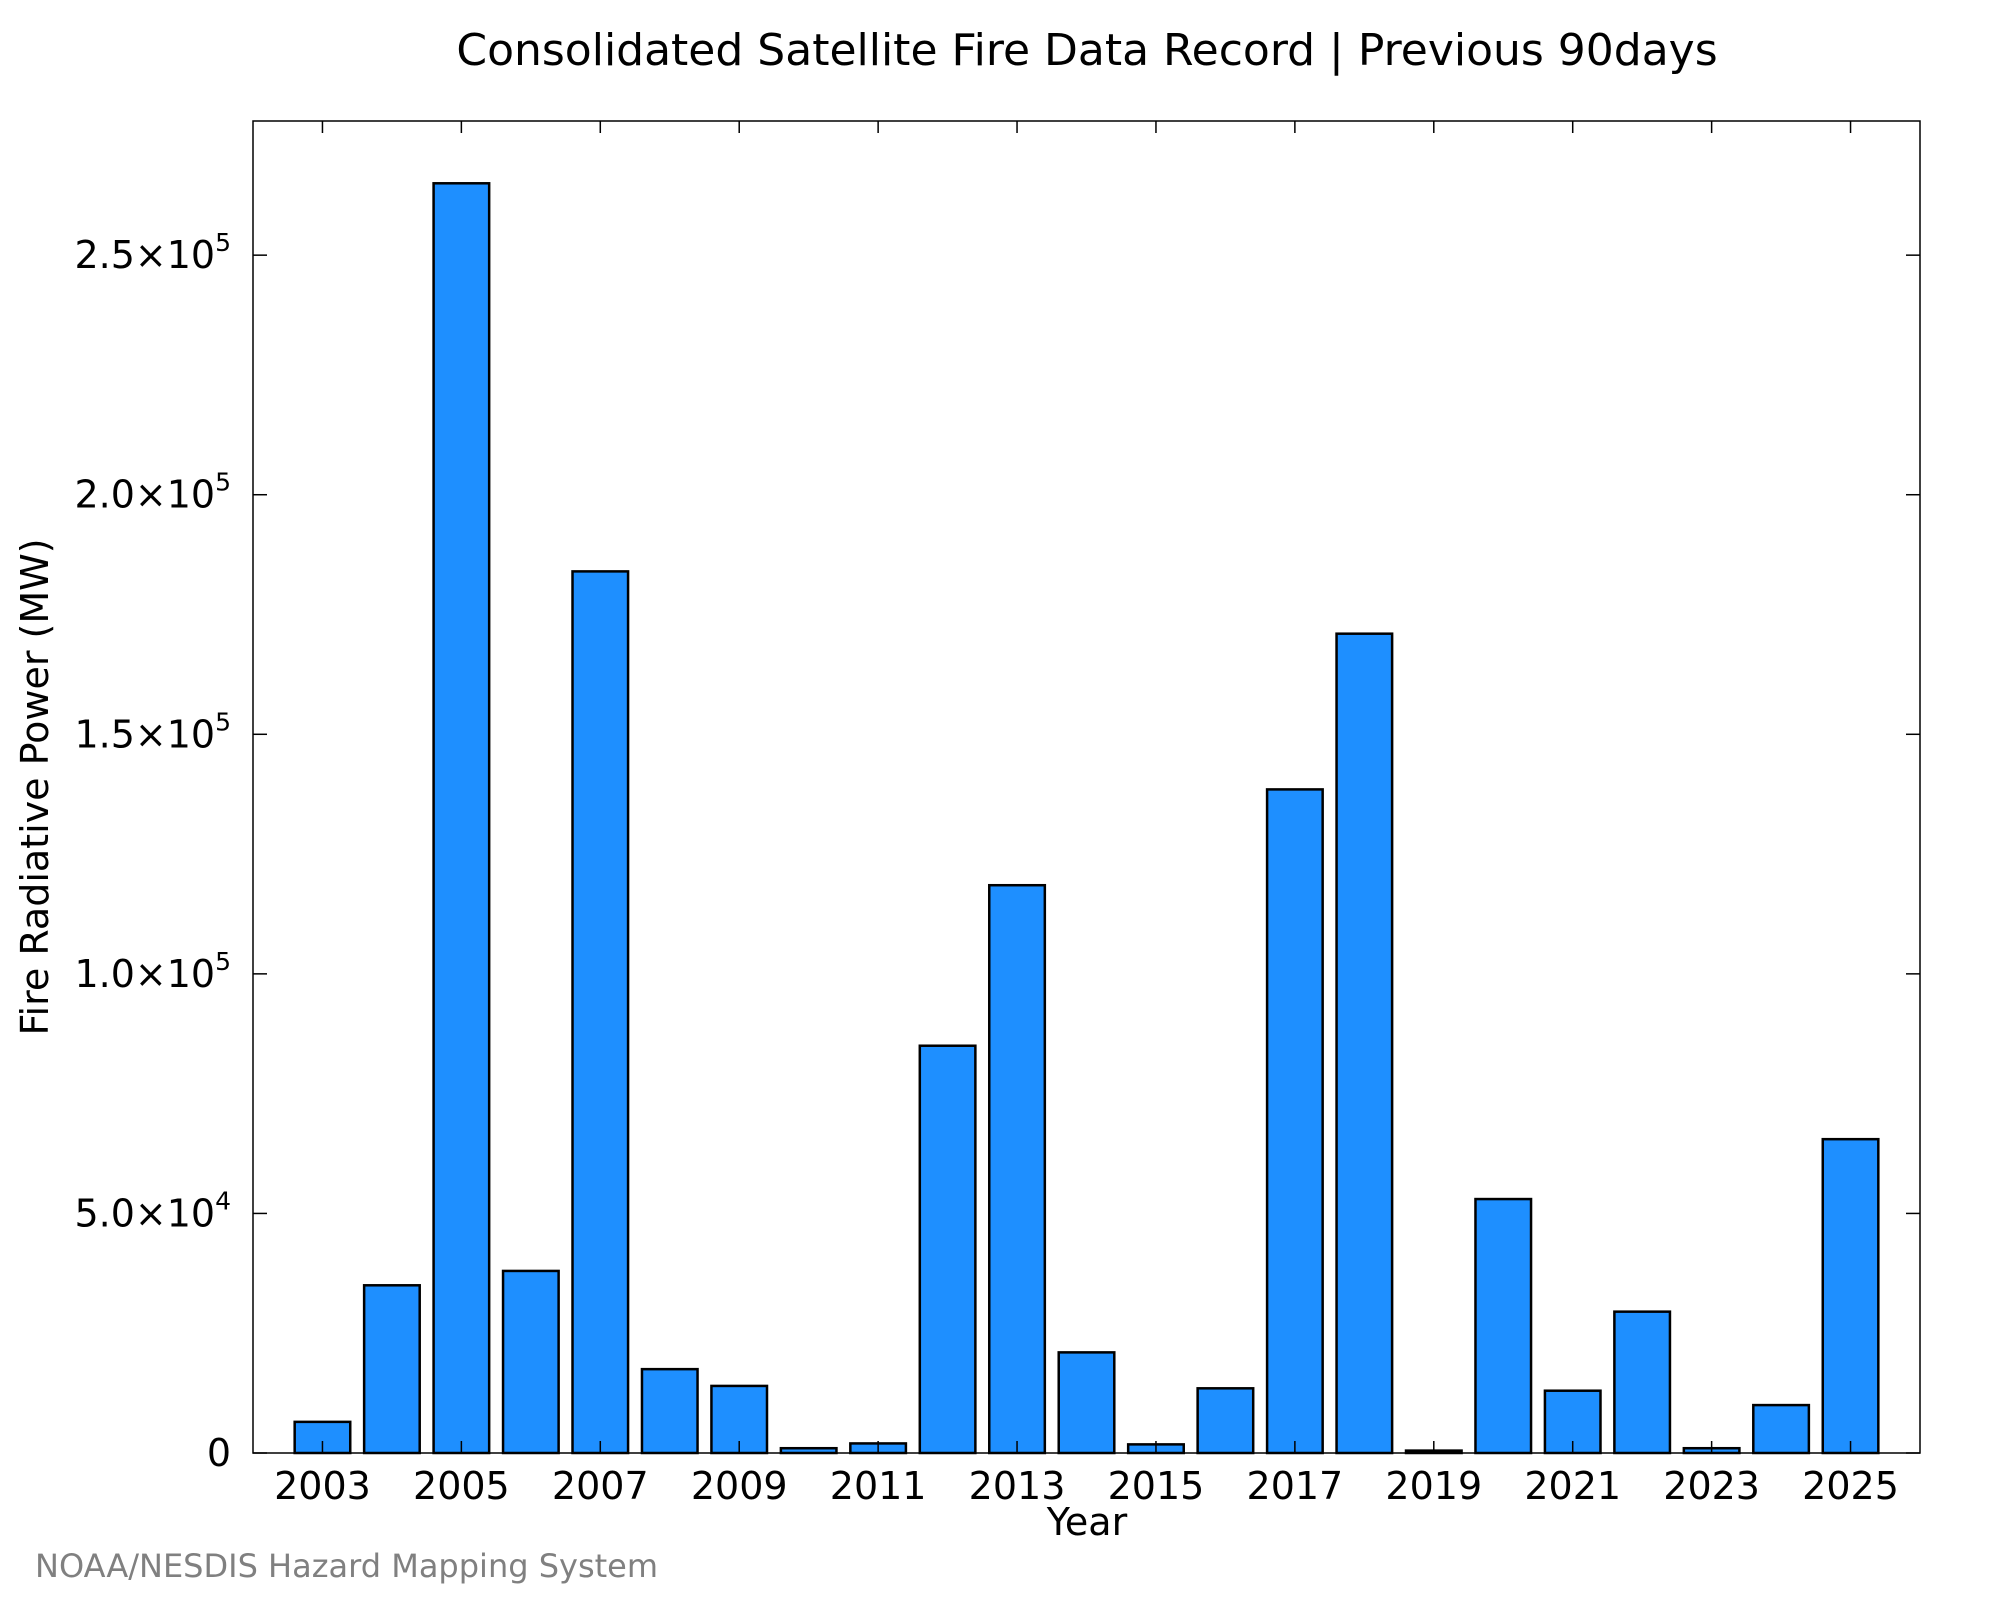 This screenshot has width=2000, height=1600. What do you see at coordinates (600, 1486) in the screenshot?
I see `x-tick-label-2007: 2007` at bounding box center [600, 1486].